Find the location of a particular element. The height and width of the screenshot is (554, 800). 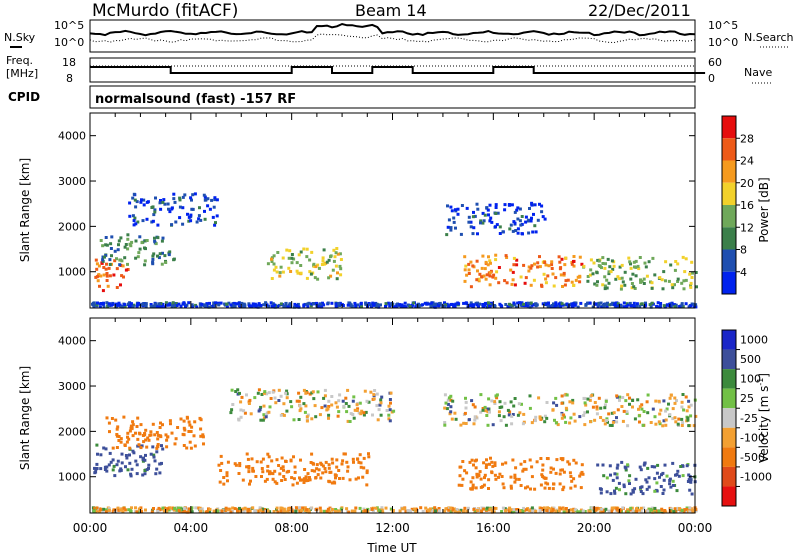

x-tick-label: 04:00 is located at coordinates (191, 528).